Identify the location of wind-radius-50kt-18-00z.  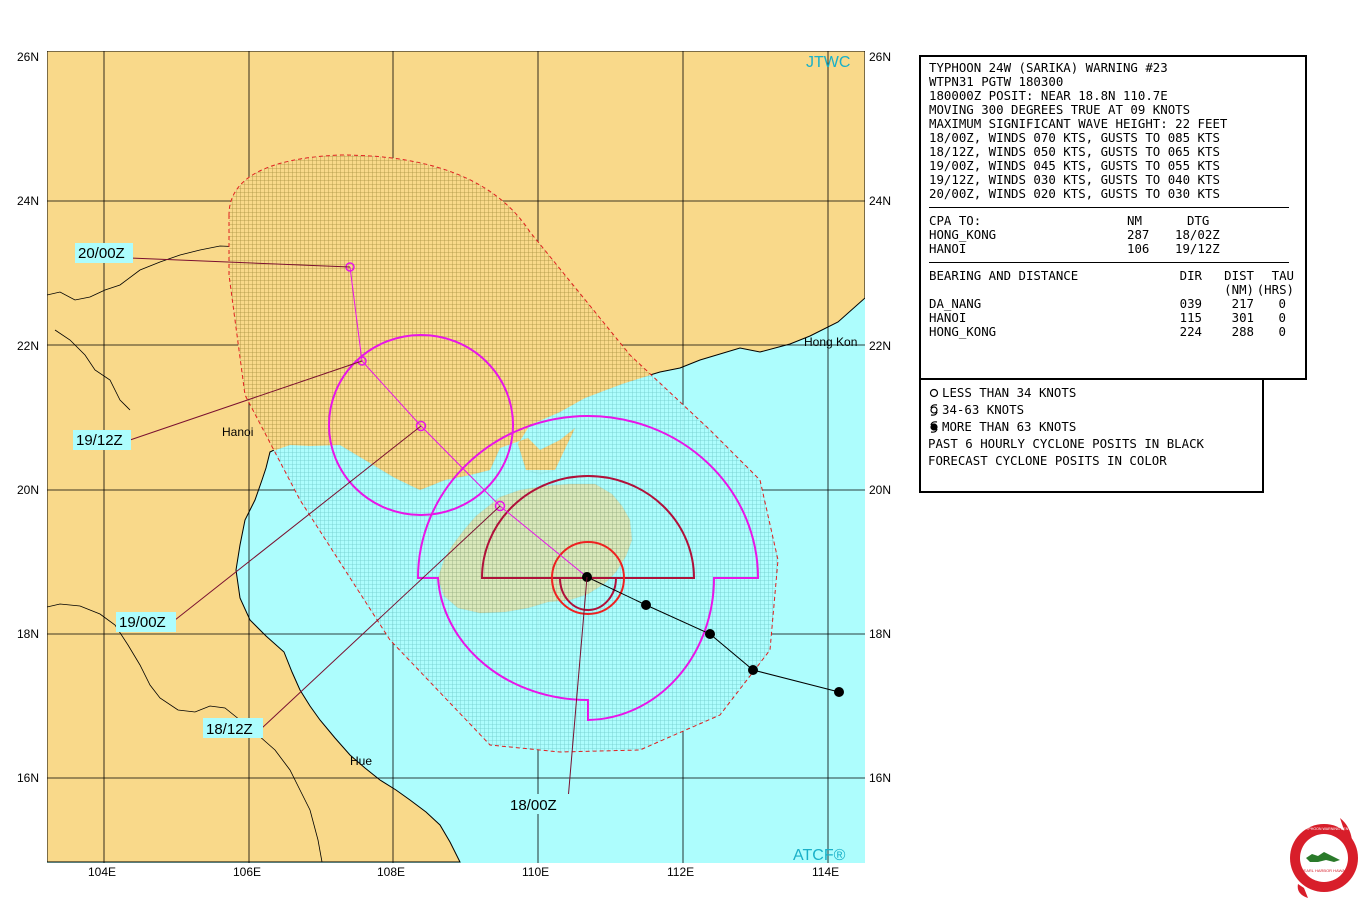
(588, 543).